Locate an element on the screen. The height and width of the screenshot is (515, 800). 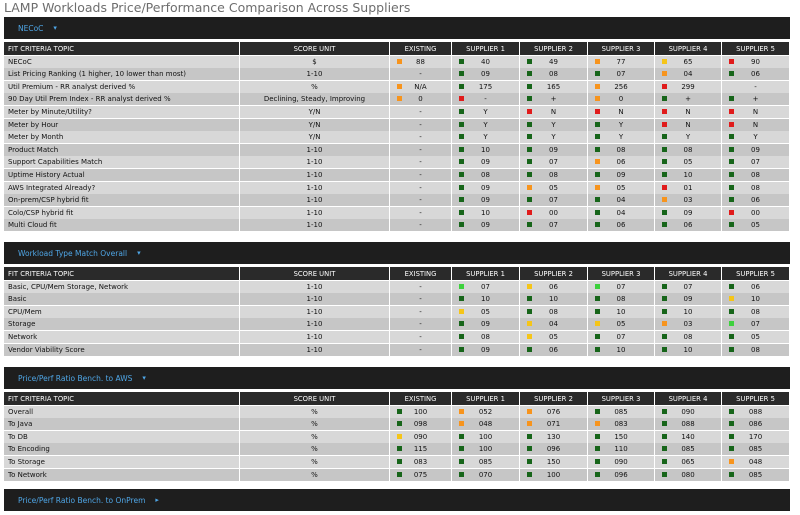
cell: Support Capabilities Match is located at coordinates (122, 162).